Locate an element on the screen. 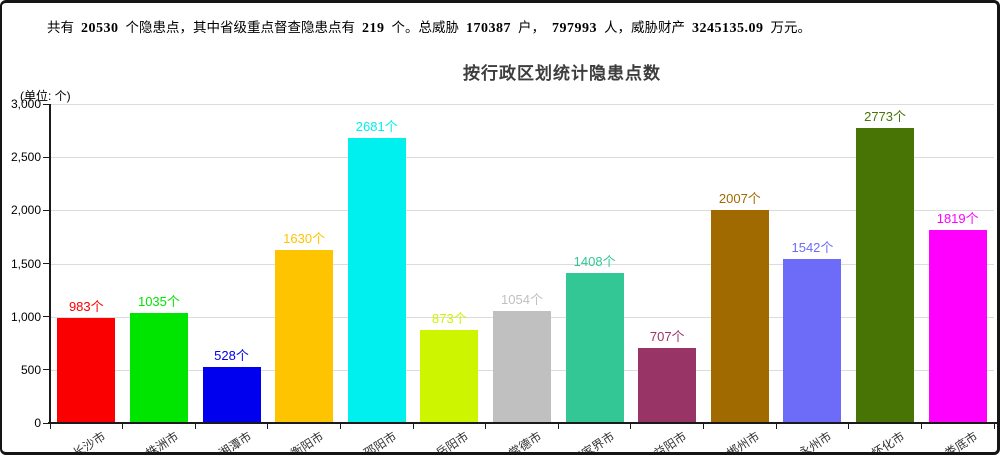  bar-value-label: 1054个 is located at coordinates (522, 299).